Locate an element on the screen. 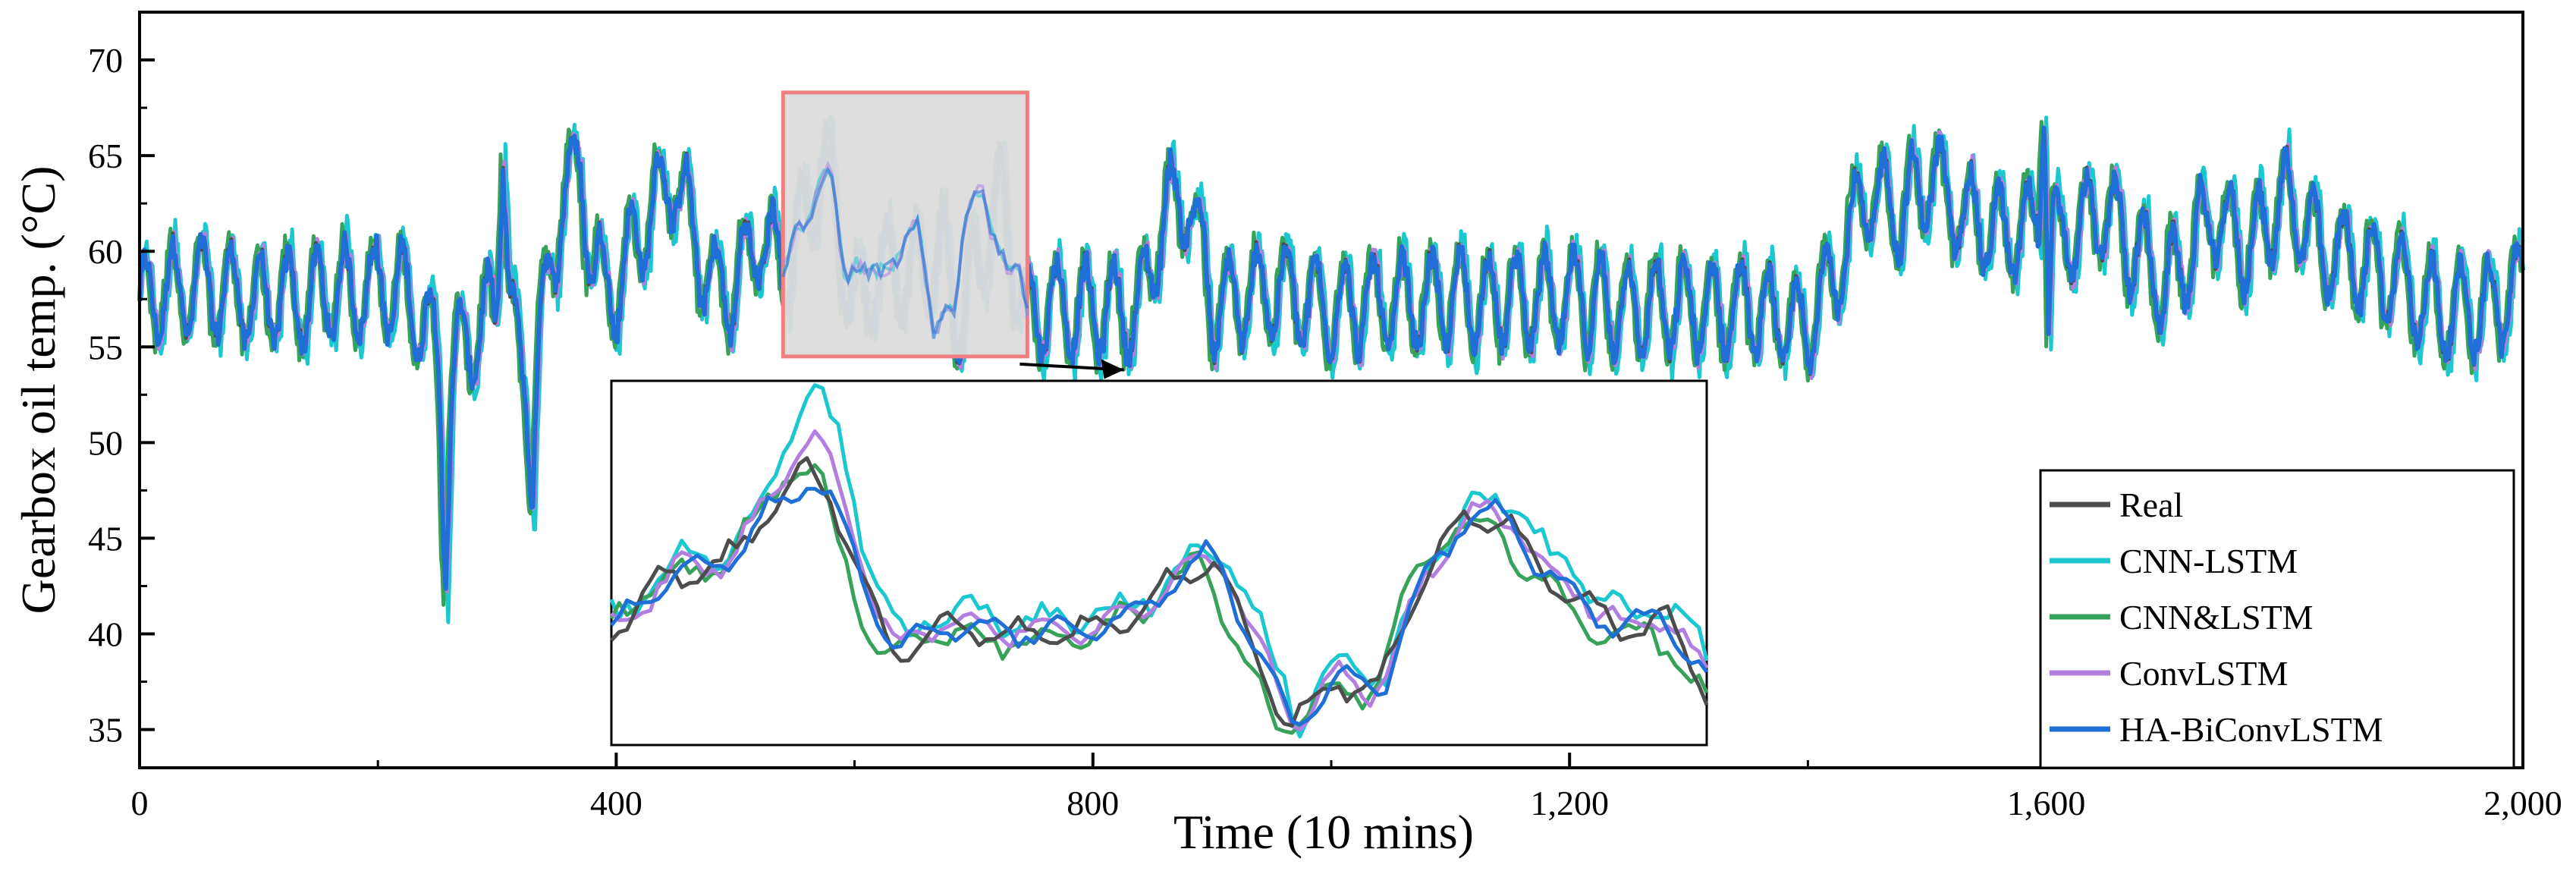 Image resolution: width=2576 pixels, height=874 pixels. inset-line-convlstm is located at coordinates (1159, 580).